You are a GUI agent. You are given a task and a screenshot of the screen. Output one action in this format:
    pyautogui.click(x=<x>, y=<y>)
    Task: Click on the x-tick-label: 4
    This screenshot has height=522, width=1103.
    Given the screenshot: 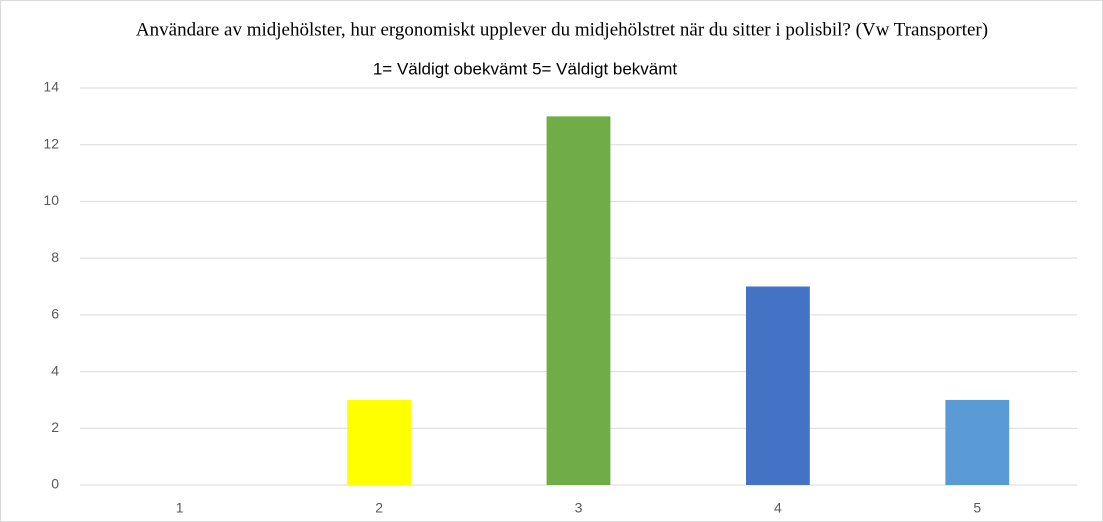 What is the action you would take?
    pyautogui.click(x=778, y=508)
    